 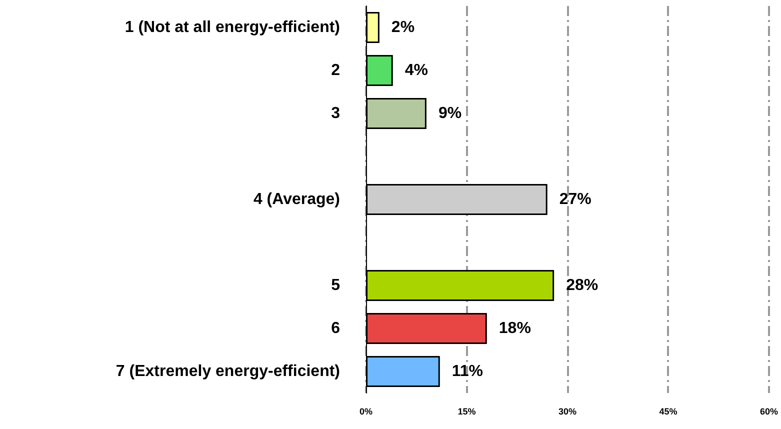 What do you see at coordinates (366, 411) in the screenshot?
I see `x-tick-label: 0%` at bounding box center [366, 411].